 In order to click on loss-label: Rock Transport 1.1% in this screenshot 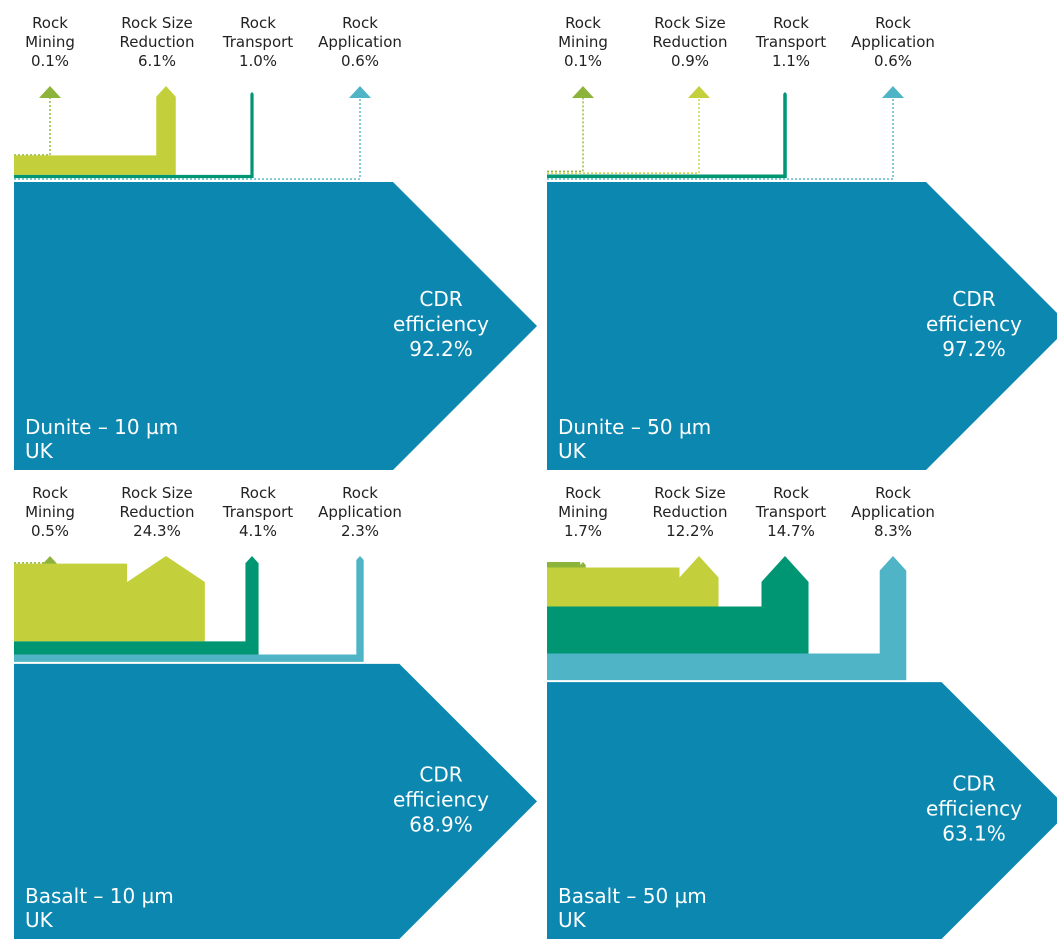, I will do `click(791, 42)`.